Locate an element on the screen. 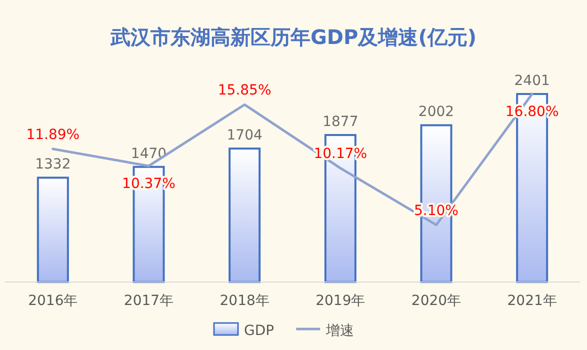 This screenshot has width=587, height=350. x-tick-label: 2019年 is located at coordinates (341, 301).